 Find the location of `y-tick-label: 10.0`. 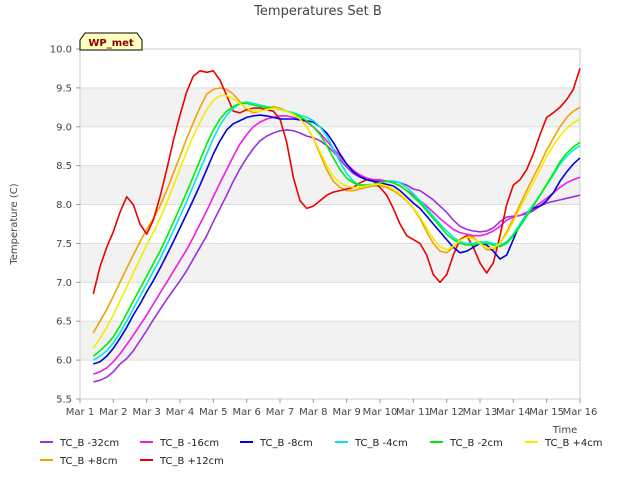

y-tick-label: 10.0 is located at coordinates (61, 50).